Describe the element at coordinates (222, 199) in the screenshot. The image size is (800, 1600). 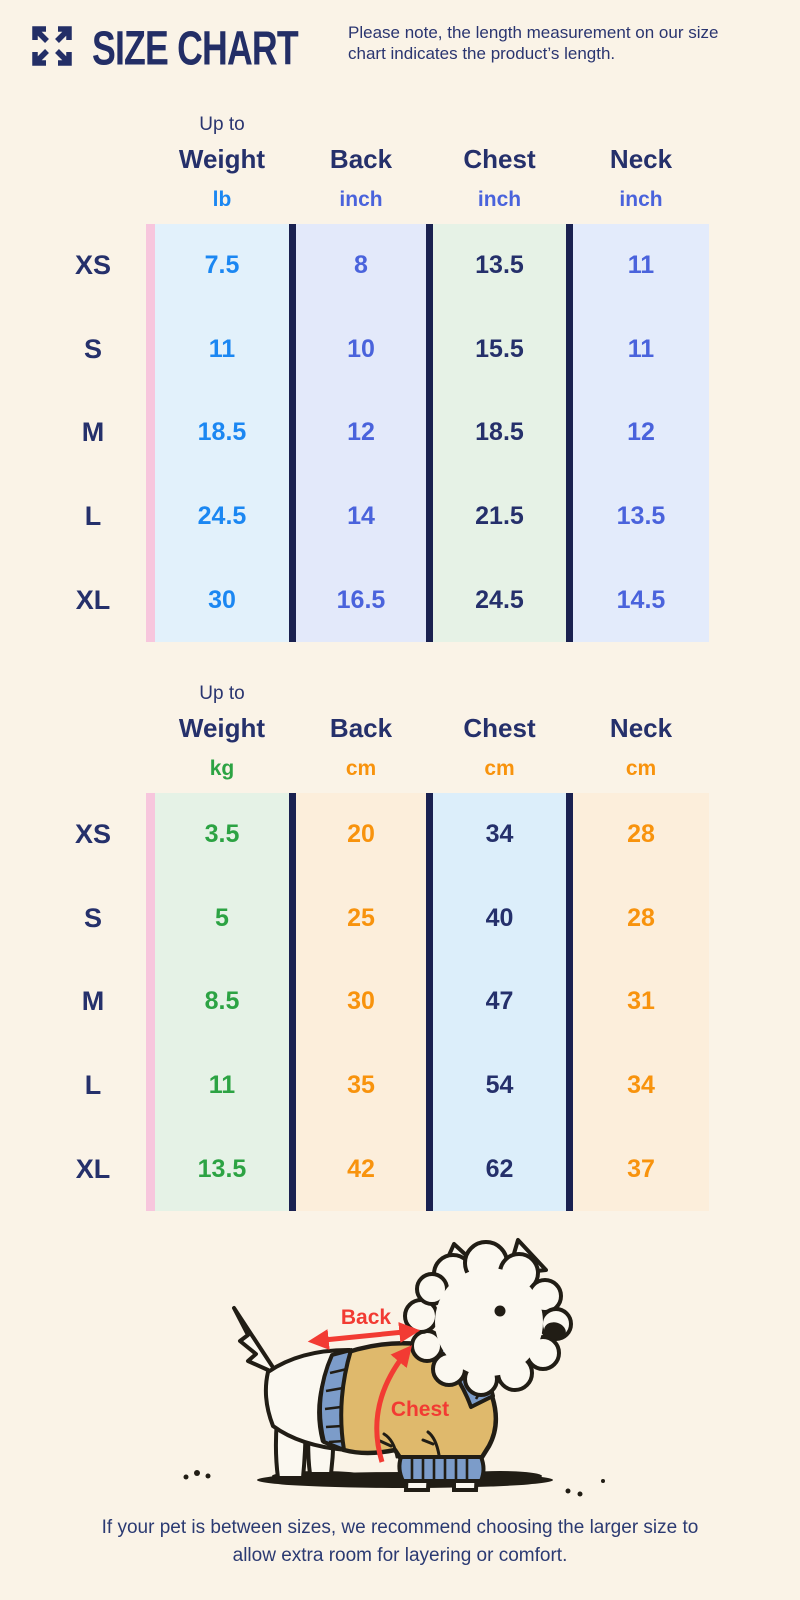
I see `unit-lb: lb` at that location.